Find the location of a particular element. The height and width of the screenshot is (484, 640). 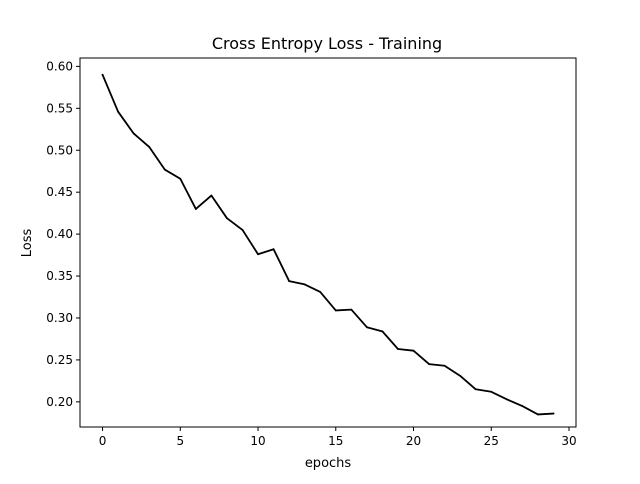

y-tick-label: 0.45 is located at coordinates (59, 192).